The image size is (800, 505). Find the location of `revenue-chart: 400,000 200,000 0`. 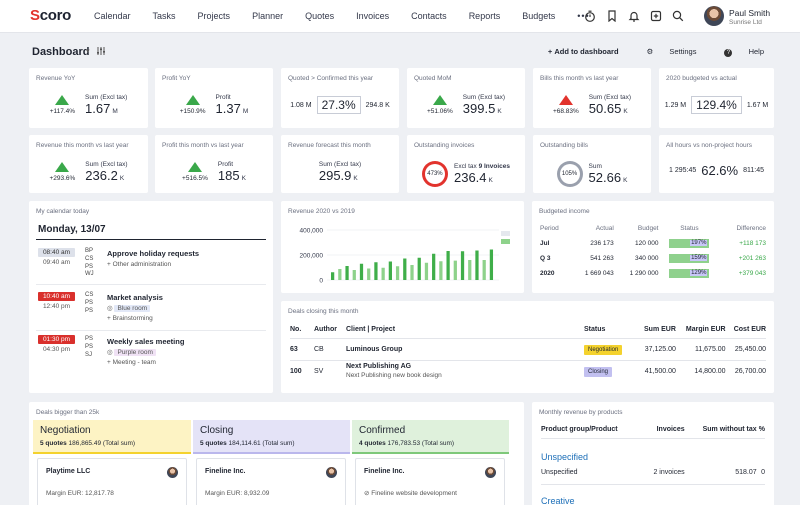

revenue-chart: 400,000 200,000 0 is located at coordinates (405, 256).